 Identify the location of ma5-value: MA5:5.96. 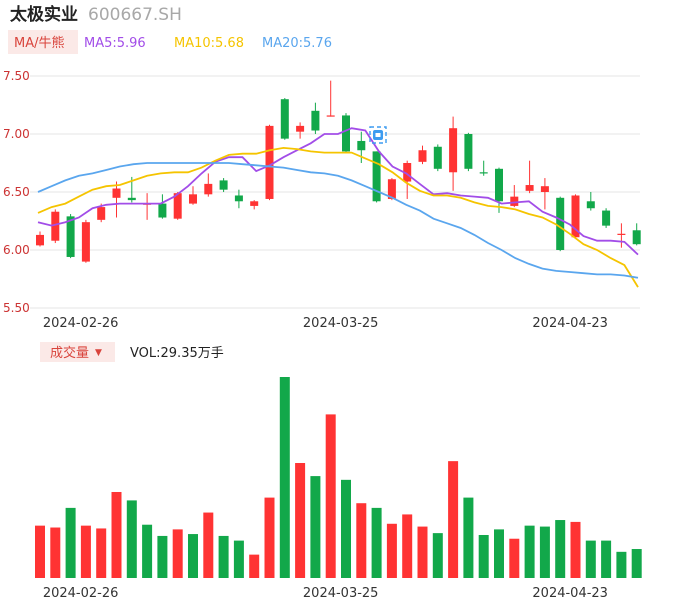
(115, 43).